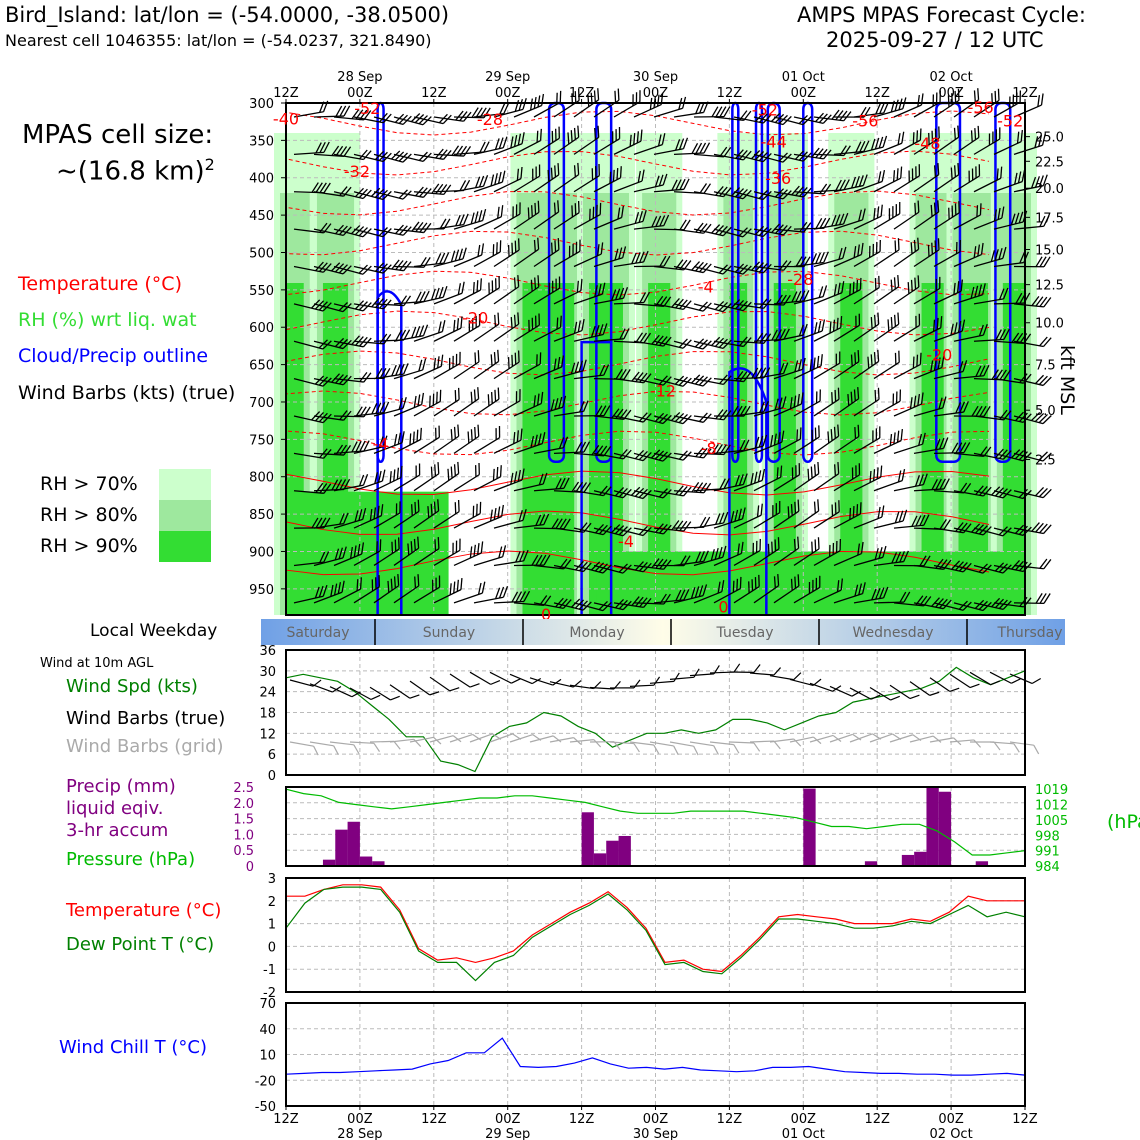  What do you see at coordinates (1047, 852) in the screenshot?
I see `pressure-tick-label: 991` at bounding box center [1047, 852].